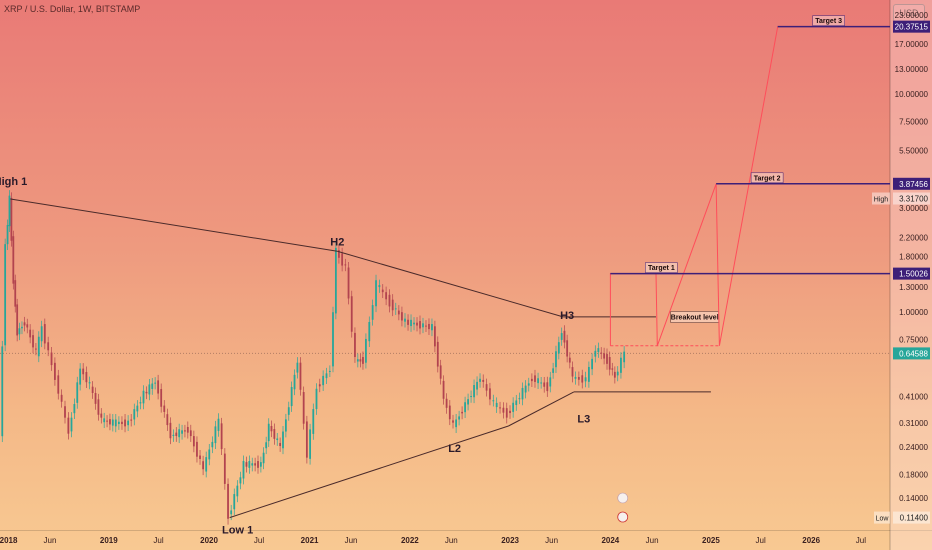 This screenshot has width=932, height=550. I want to click on high-price-label: 3.31700, so click(913, 199).